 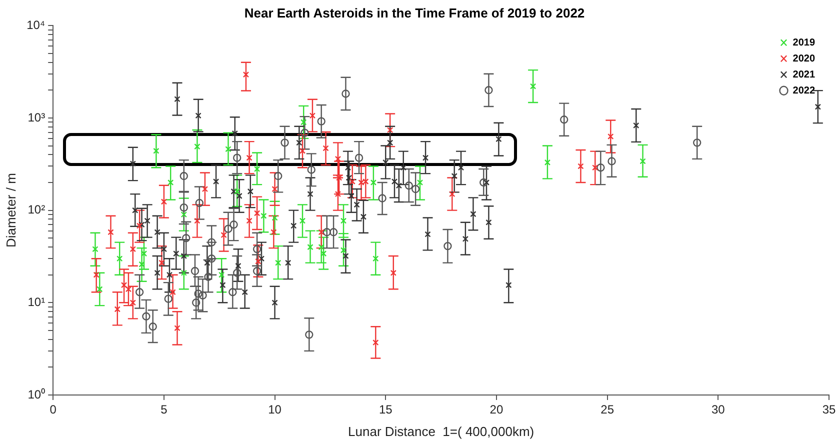 What do you see at coordinates (275, 409) in the screenshot?
I see `x-tick-label: 10` at bounding box center [275, 409].